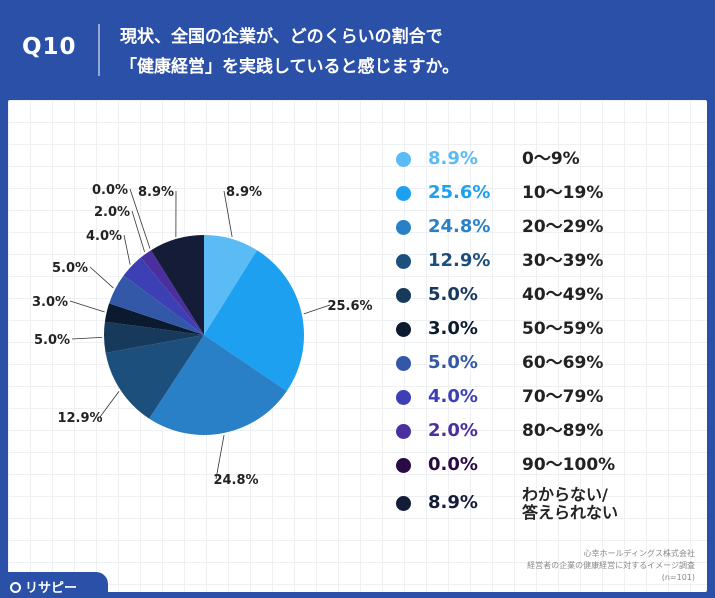 This screenshot has height=598, width=715. I want to click on legend-category: わからない/ 答えられない, so click(570, 504).